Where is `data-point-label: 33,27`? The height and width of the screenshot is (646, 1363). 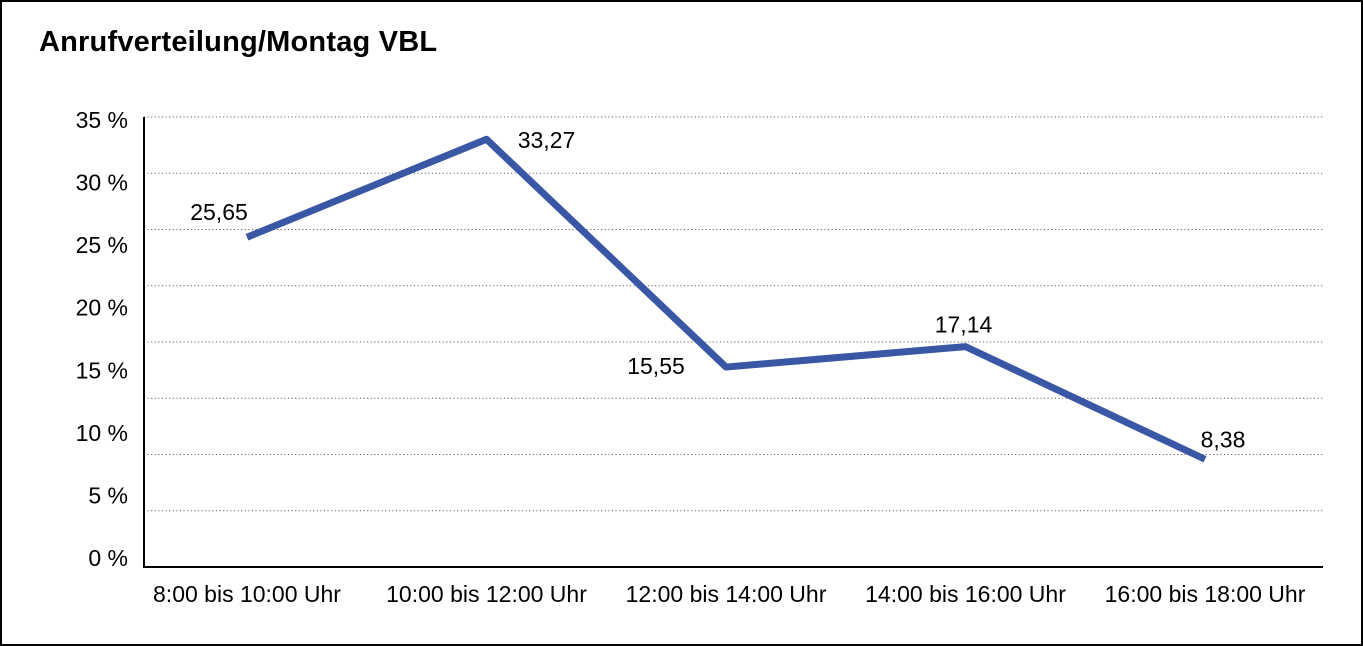 data-point-label: 33,27 is located at coordinates (547, 140).